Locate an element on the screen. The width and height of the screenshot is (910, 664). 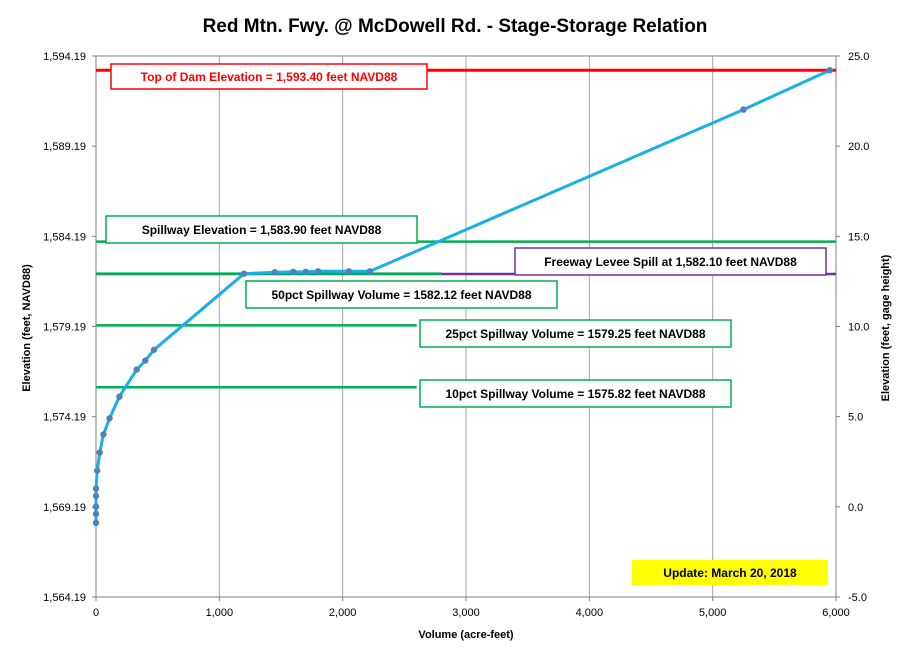
update-badge-text: Update: March 20, 2018 is located at coordinates (730, 573).